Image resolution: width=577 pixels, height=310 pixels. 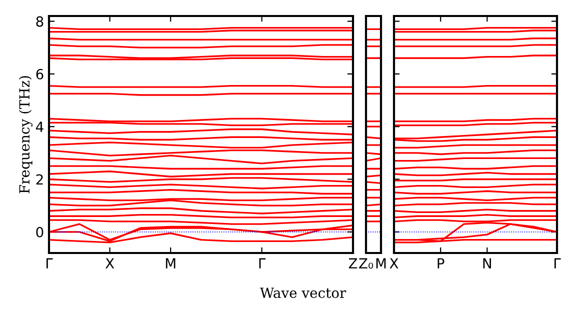 What do you see at coordinates (40, 74) in the screenshot?
I see `y-tick-label: 6` at bounding box center [40, 74].